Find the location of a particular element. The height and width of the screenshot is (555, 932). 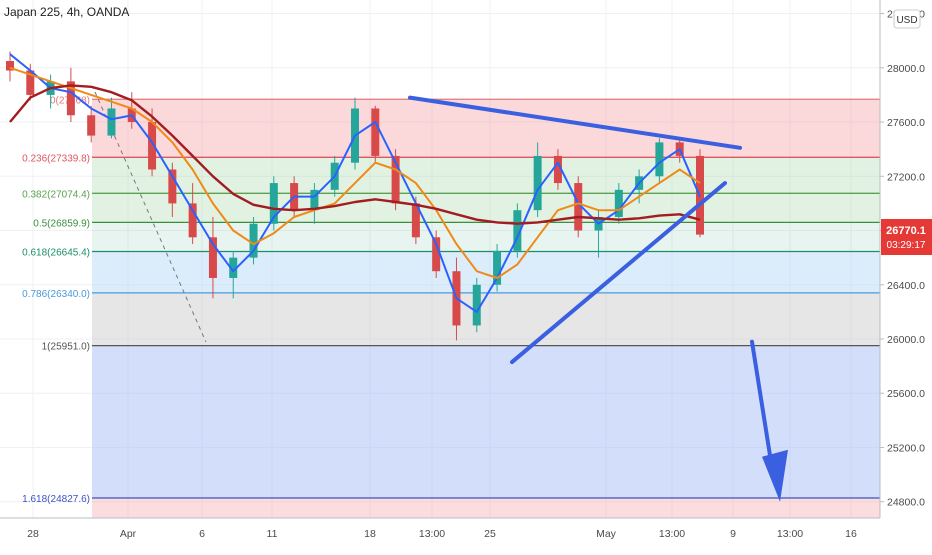

price-tick-label-2: 27600.0 is located at coordinates (906, 123).